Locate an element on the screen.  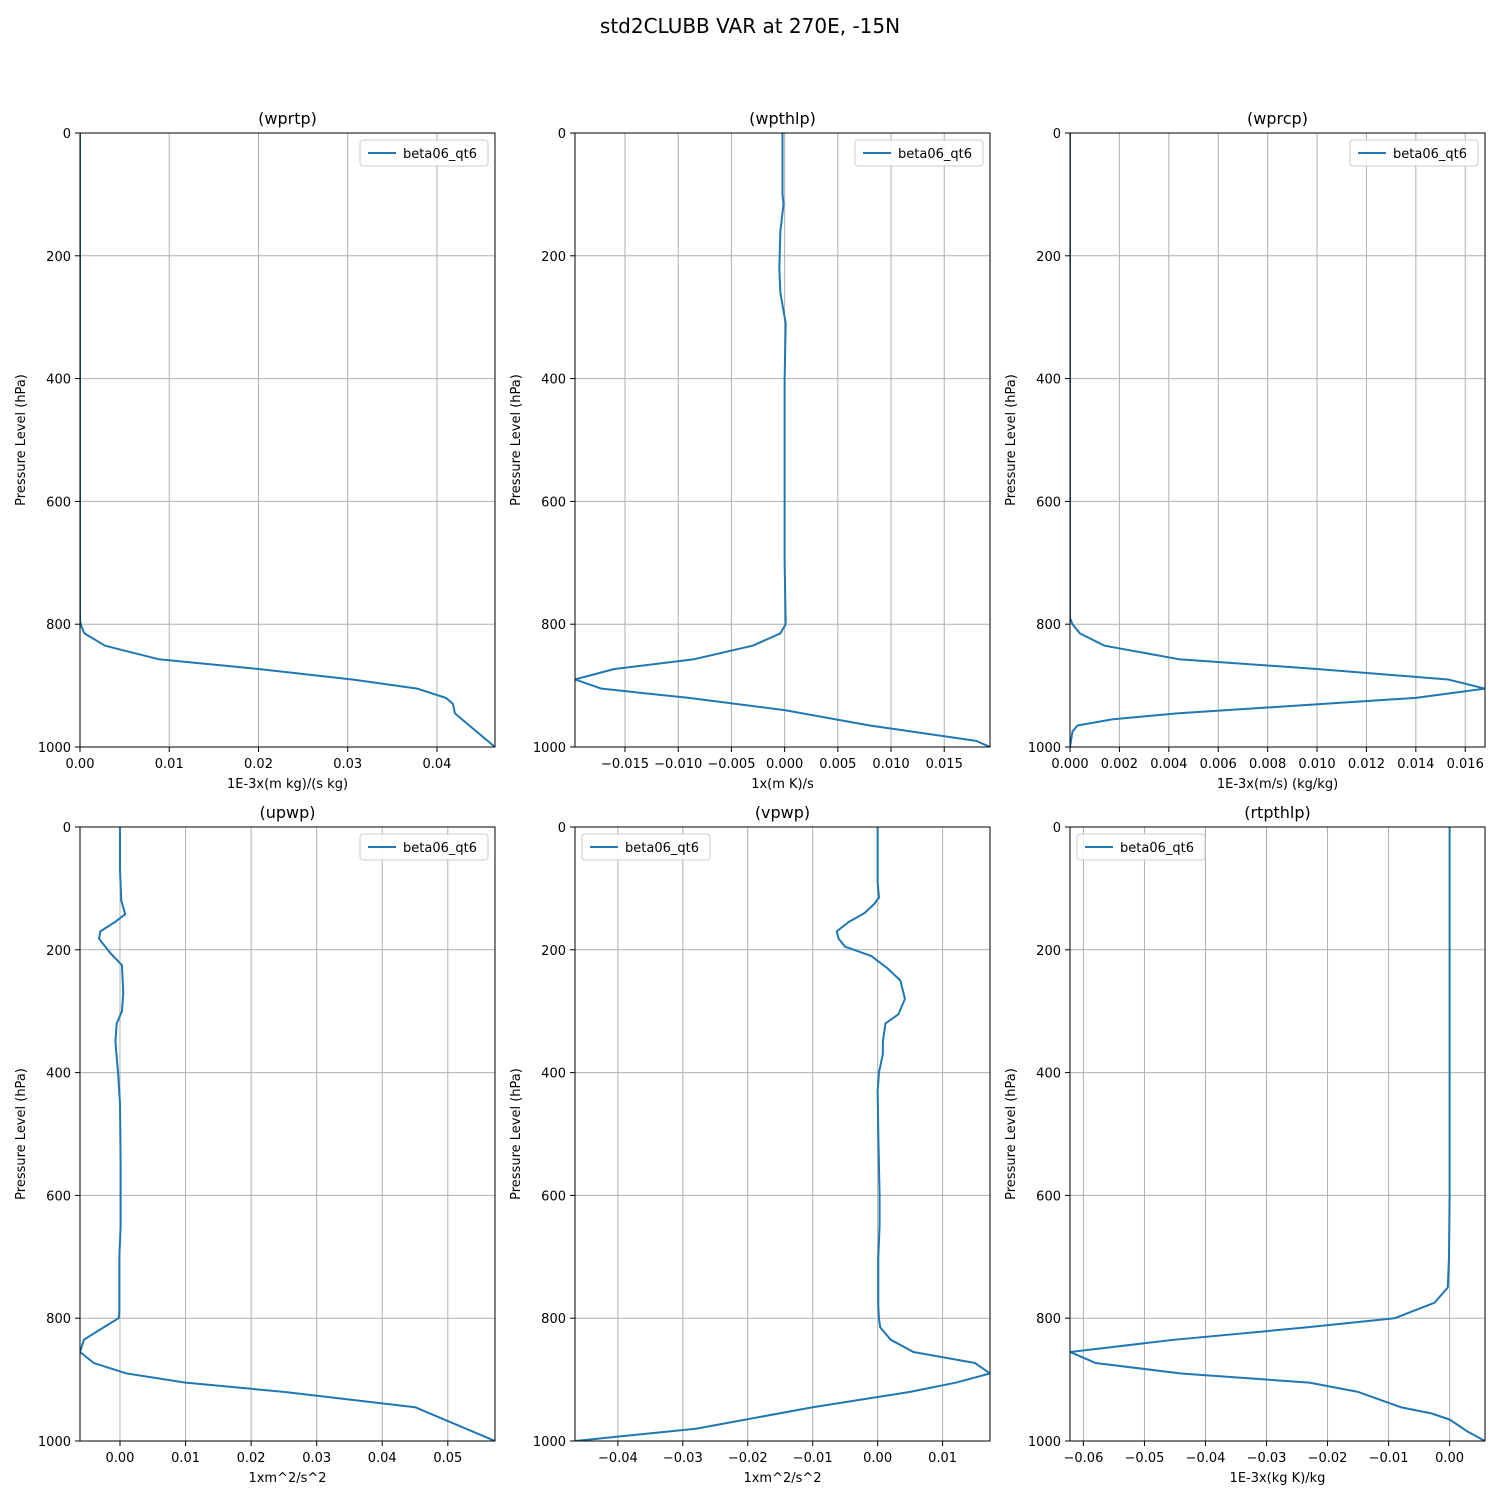
x-tick-label: 0.015 is located at coordinates (944, 764).